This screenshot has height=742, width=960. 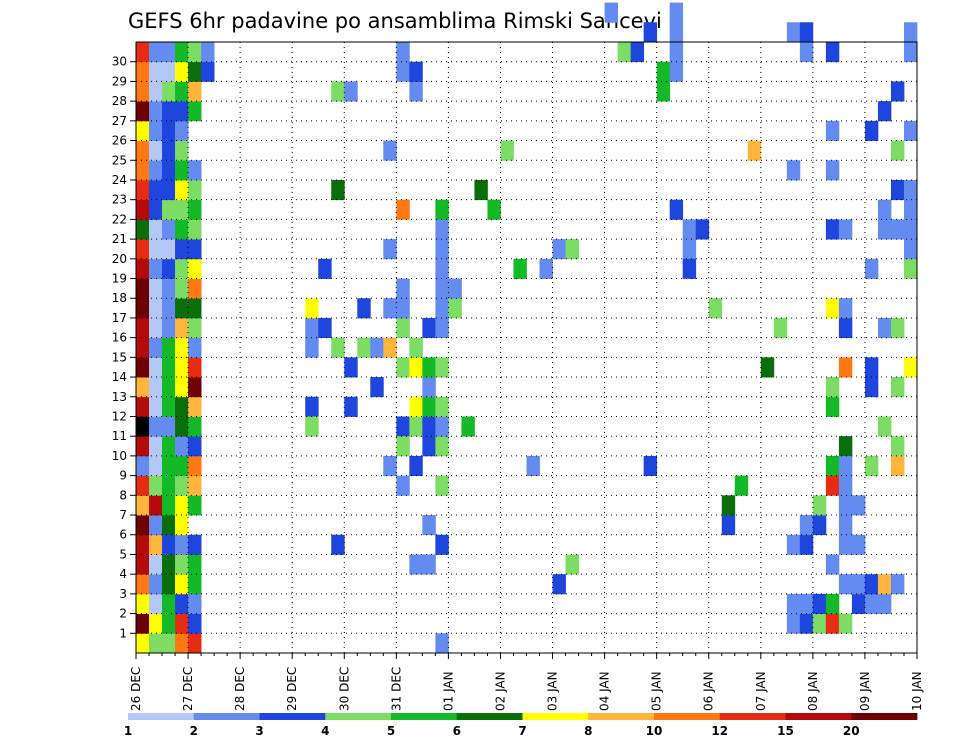 What do you see at coordinates (259, 731) in the screenshot?
I see `colorbar-label: 3` at bounding box center [259, 731].